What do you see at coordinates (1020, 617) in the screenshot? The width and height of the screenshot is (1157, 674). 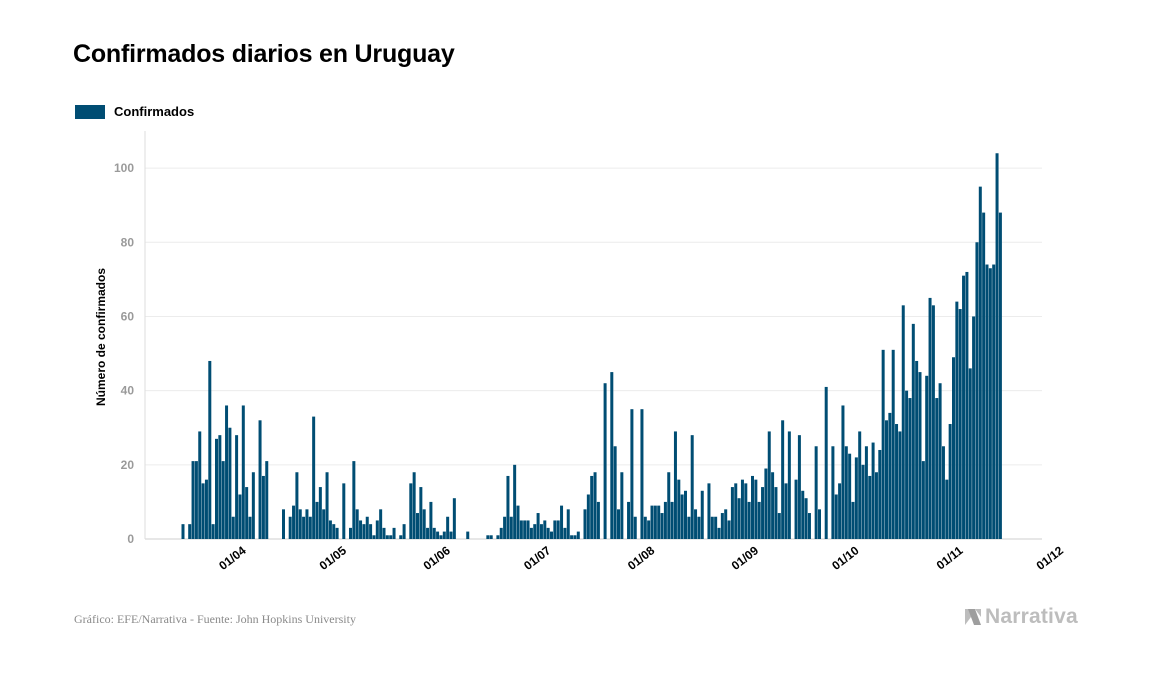 I see `narrativa-logo: Narrativa` at bounding box center [1020, 617].